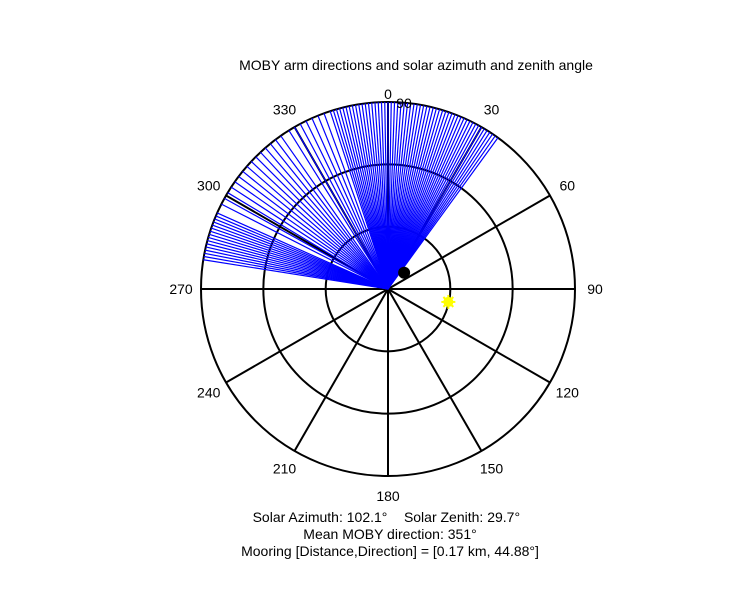  I want to click on angle-label-0: 0, so click(388, 94).